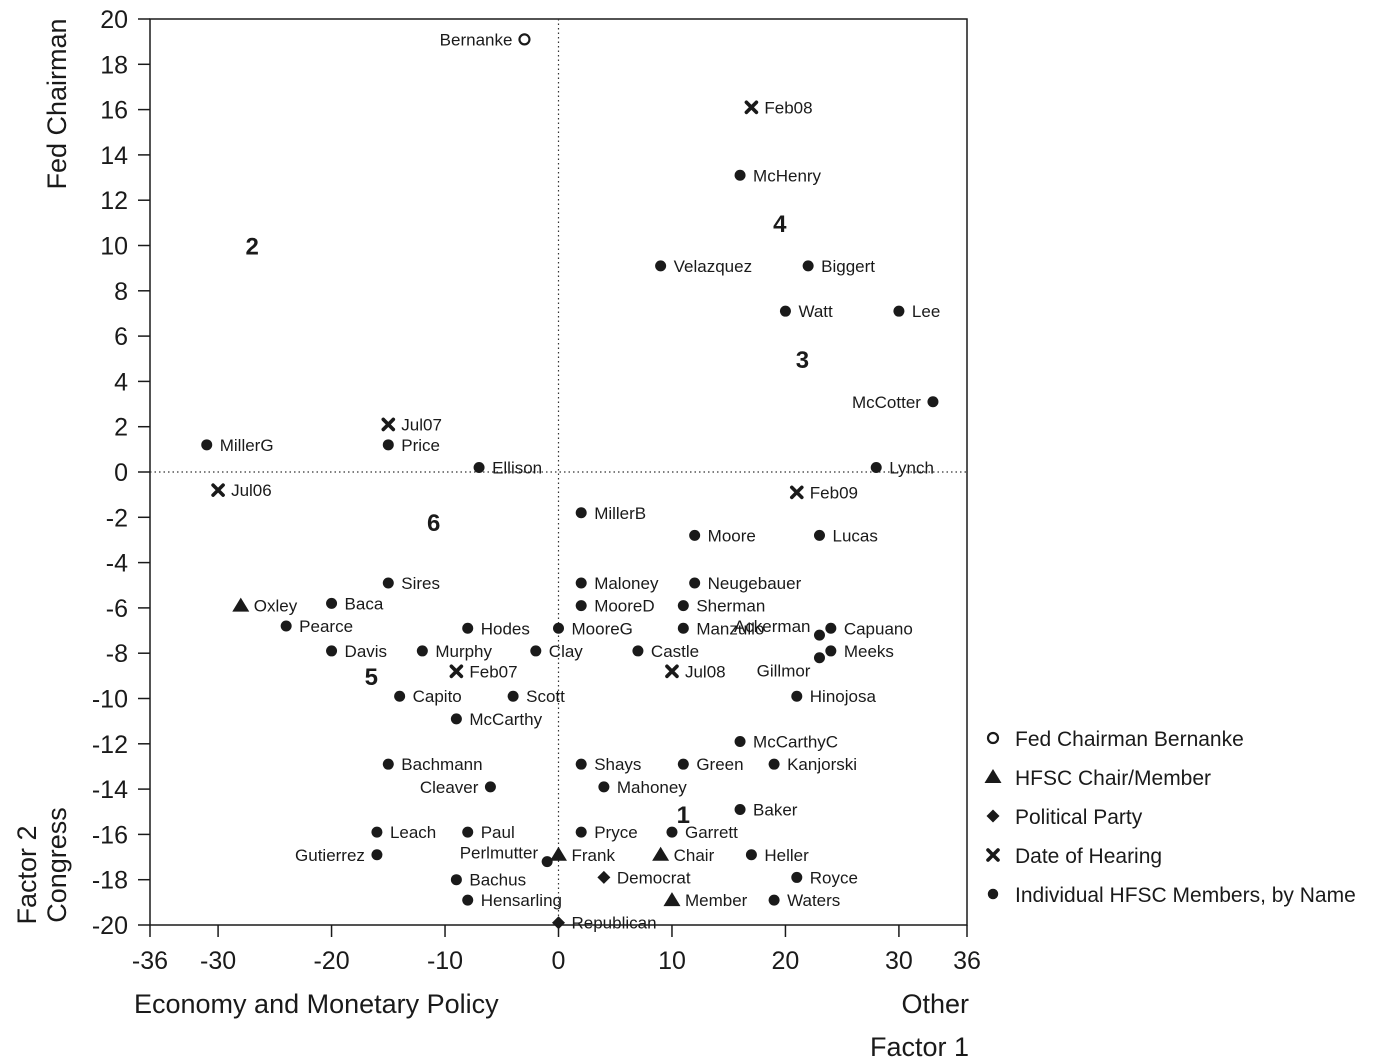  What do you see at coordinates (772, 626) in the screenshot?
I see `point-label: Ackerman` at bounding box center [772, 626].